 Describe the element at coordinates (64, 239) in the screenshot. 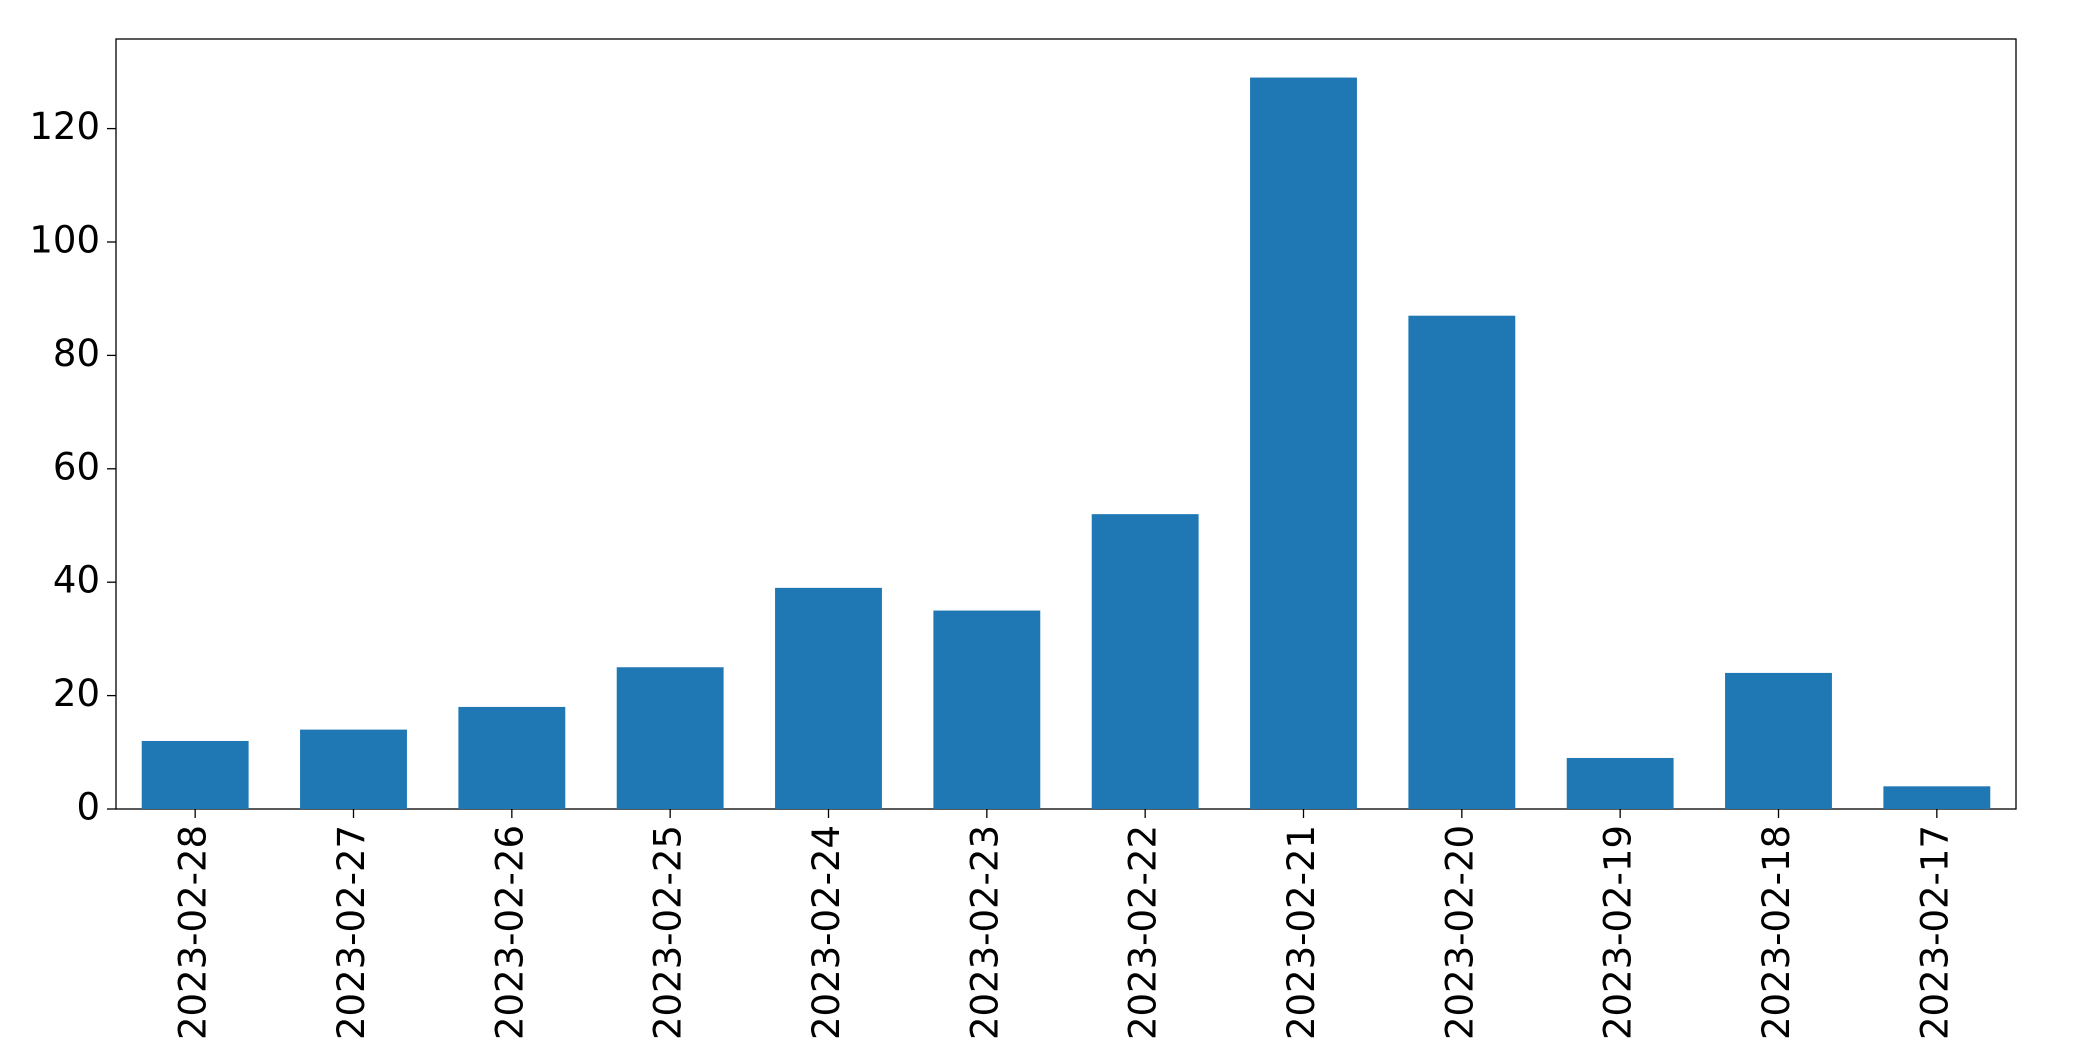

I see `y-tick-label: 100` at that location.